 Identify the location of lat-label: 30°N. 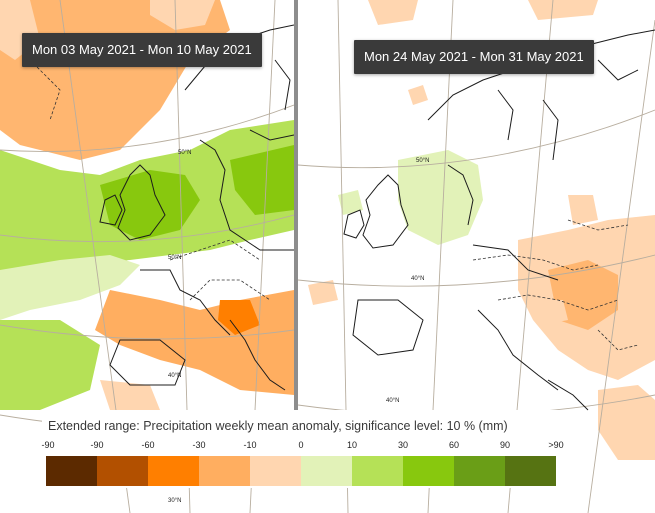
(175, 501).